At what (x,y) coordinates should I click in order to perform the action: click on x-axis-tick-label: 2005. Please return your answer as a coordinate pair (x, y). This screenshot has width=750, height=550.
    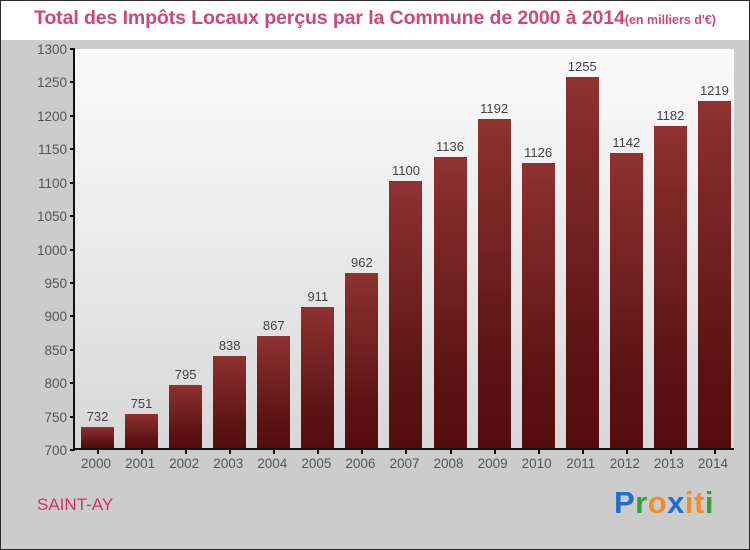
    Looking at the image, I should click on (316, 463).